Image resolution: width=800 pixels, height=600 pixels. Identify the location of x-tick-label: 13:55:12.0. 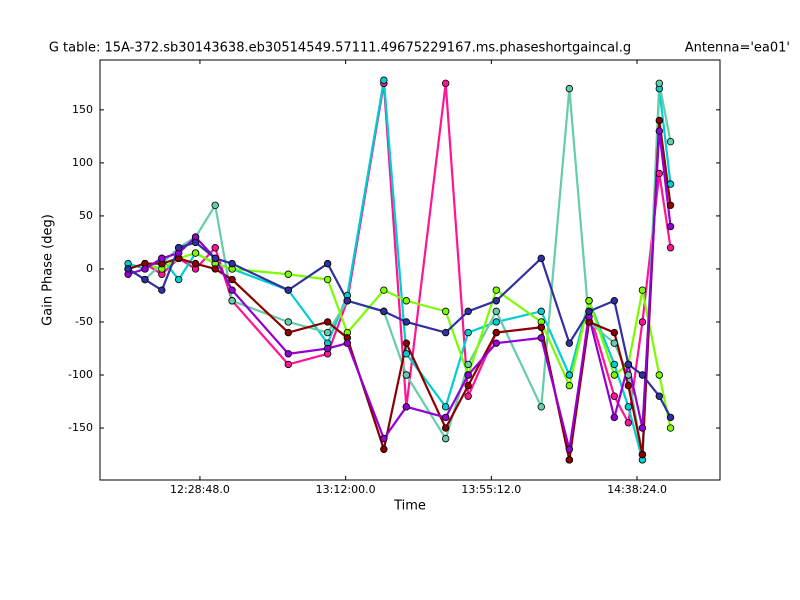
(491, 489).